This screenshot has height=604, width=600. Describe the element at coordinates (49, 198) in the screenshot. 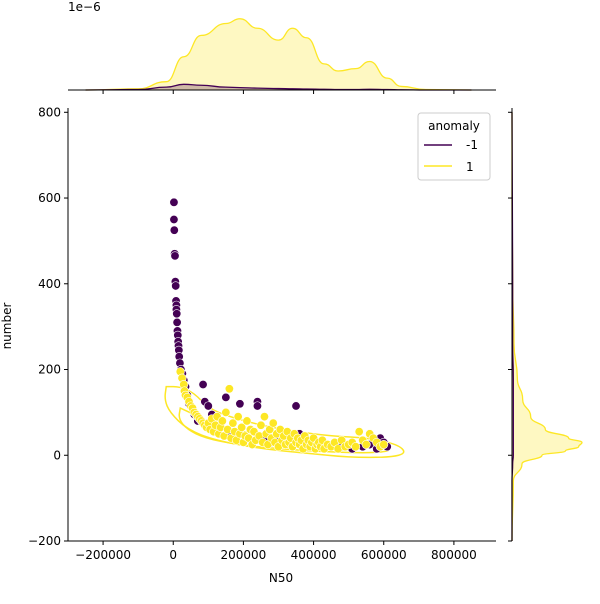

I see `y-tick-label: 600` at that location.